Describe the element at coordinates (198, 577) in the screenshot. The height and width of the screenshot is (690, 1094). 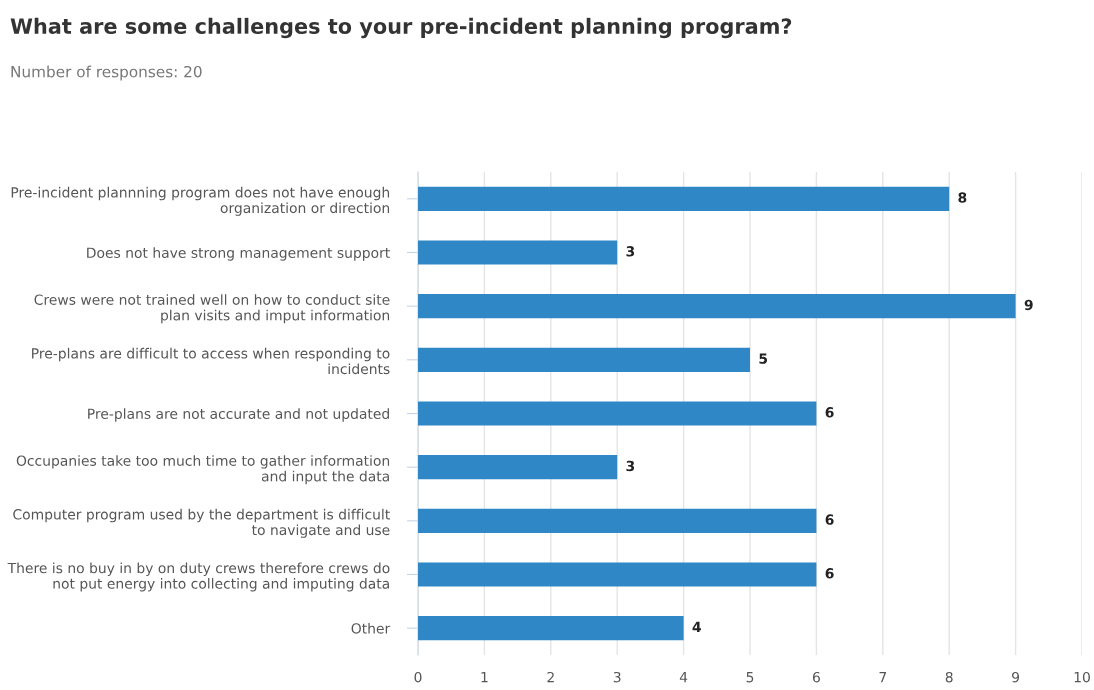
I see `y-tick-label: There is no buy in by on duty crews therefore crews do not put energy into collecting and imputing data` at that location.